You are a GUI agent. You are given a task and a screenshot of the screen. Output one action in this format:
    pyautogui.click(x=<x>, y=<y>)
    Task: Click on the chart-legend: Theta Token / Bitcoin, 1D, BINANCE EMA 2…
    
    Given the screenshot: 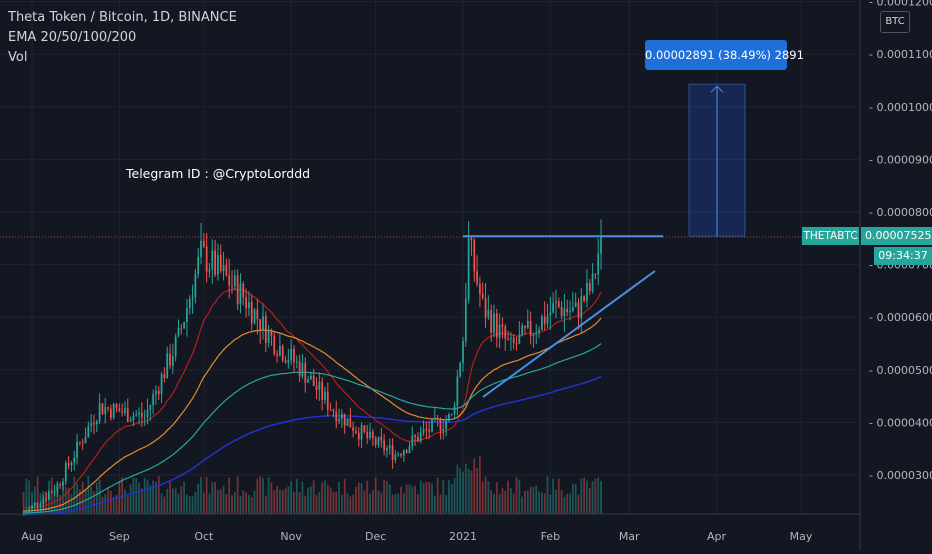 What is the action you would take?
    pyautogui.click(x=122, y=38)
    